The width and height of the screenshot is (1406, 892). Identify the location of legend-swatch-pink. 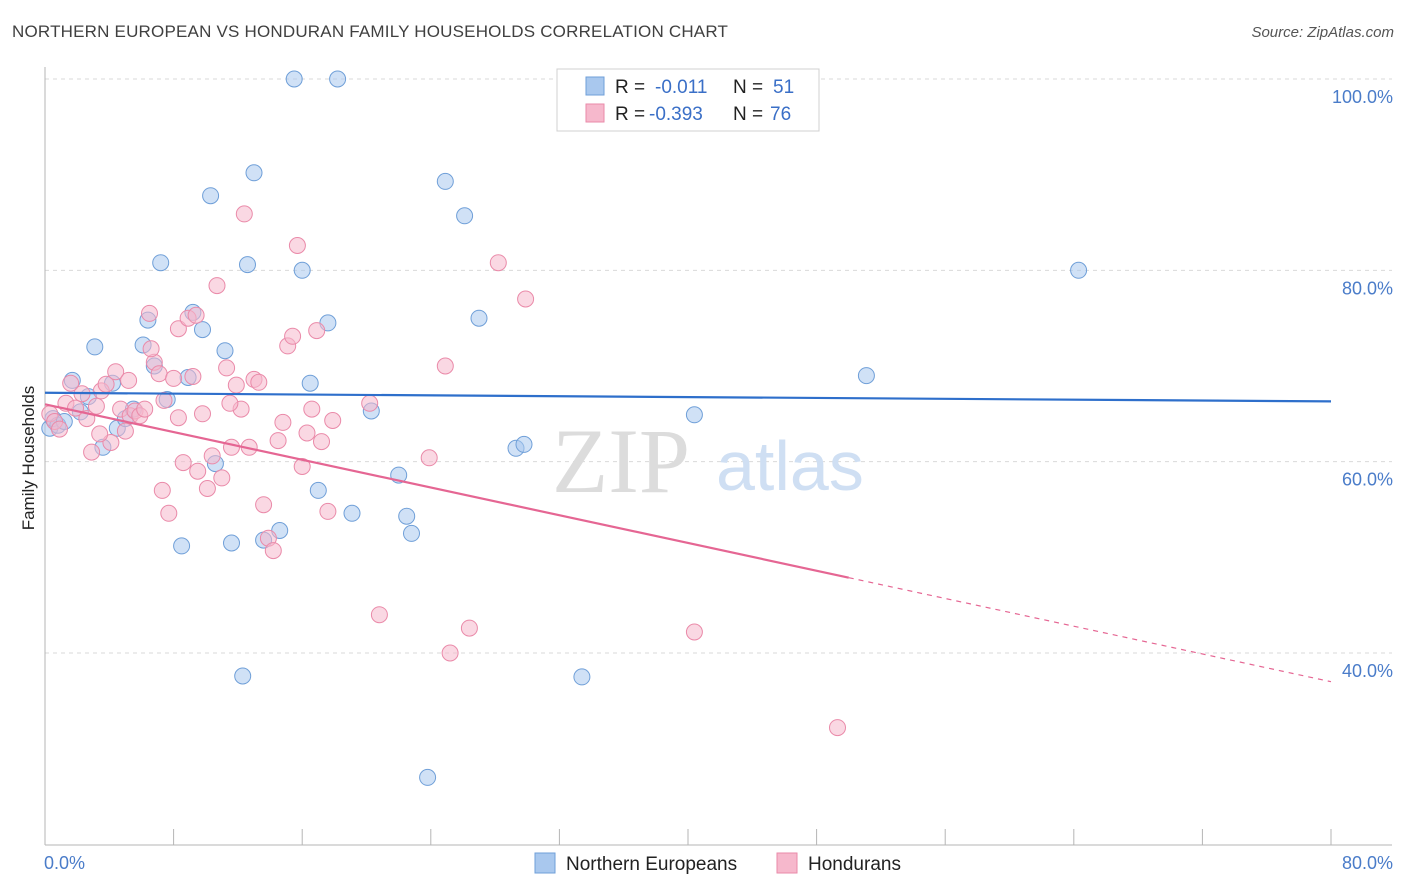
(595, 113).